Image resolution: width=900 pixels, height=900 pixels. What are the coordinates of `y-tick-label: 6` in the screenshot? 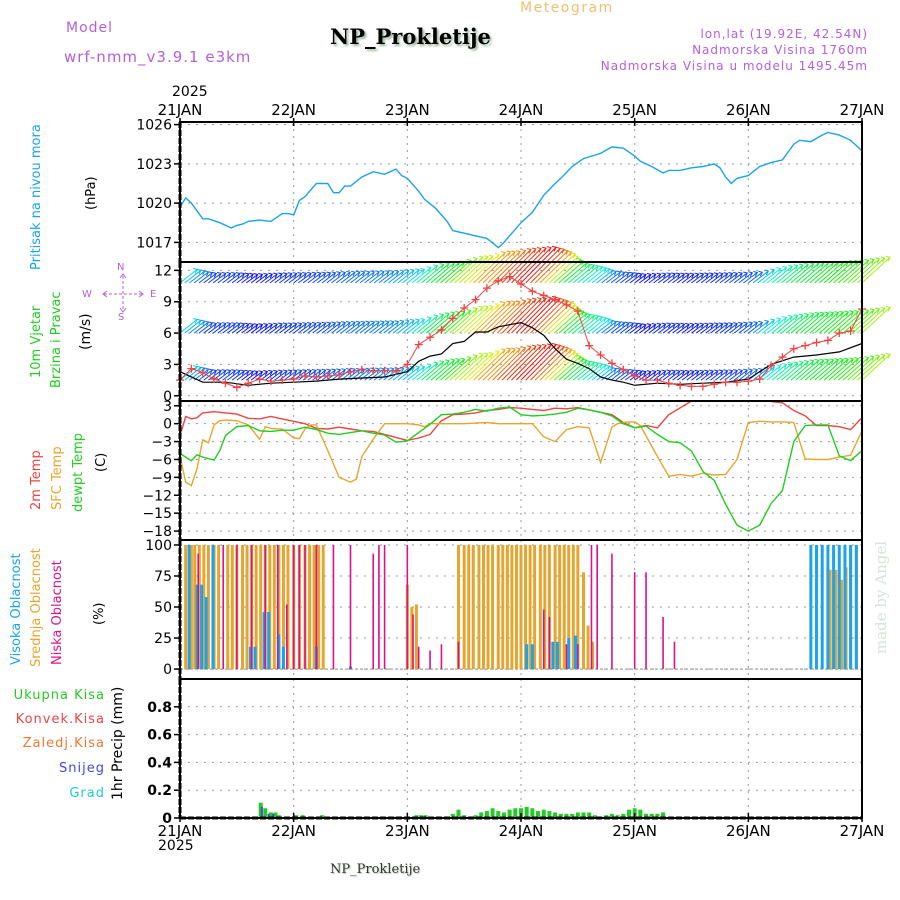 It's located at (167, 334).